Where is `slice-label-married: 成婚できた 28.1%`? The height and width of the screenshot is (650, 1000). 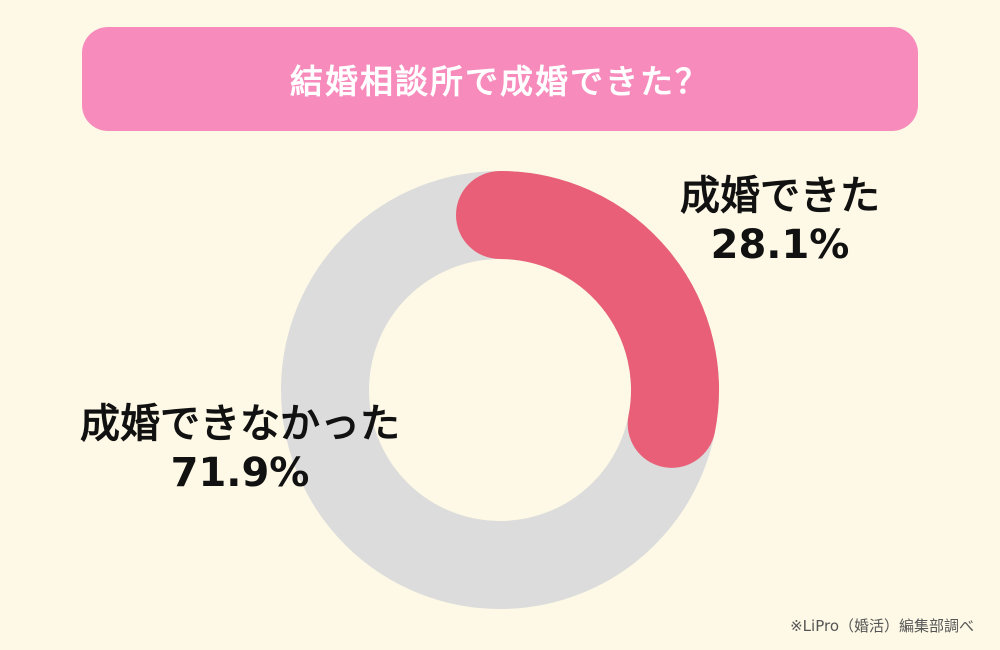
slice-label-married: 成婚できた 28.1% is located at coordinates (780, 221).